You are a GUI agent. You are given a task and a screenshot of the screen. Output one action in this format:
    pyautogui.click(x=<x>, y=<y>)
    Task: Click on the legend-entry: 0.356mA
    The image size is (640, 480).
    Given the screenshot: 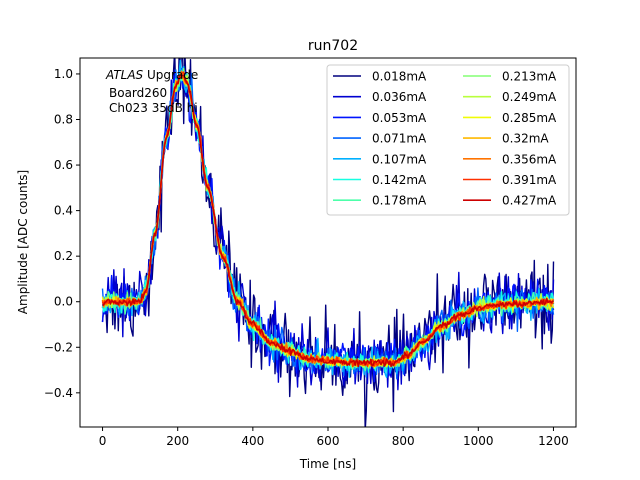 What is the action you would take?
    pyautogui.click(x=529, y=159)
    